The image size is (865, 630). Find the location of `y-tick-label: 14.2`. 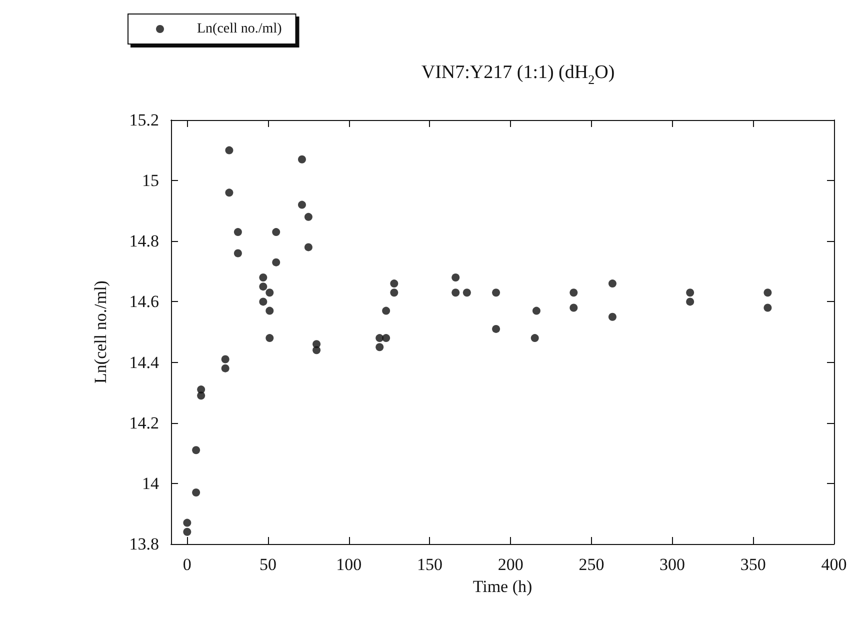

y-tick-label: 14.2 is located at coordinates (144, 422).